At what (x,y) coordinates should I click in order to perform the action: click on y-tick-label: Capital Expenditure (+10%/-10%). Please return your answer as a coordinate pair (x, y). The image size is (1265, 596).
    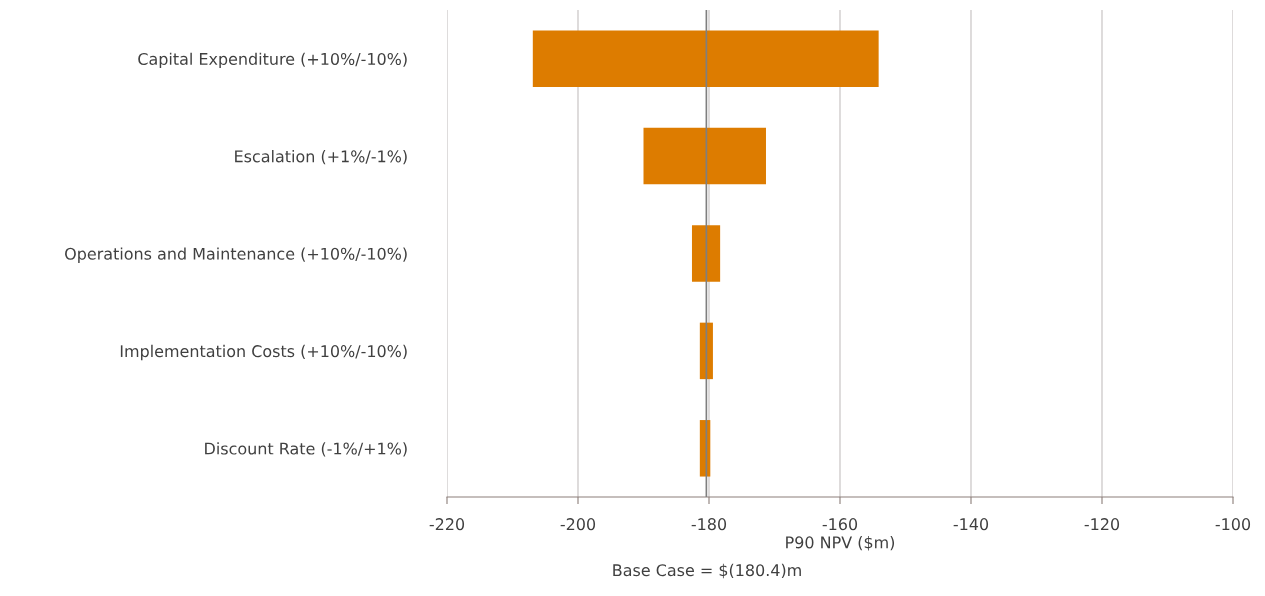
    Looking at the image, I should click on (272, 60).